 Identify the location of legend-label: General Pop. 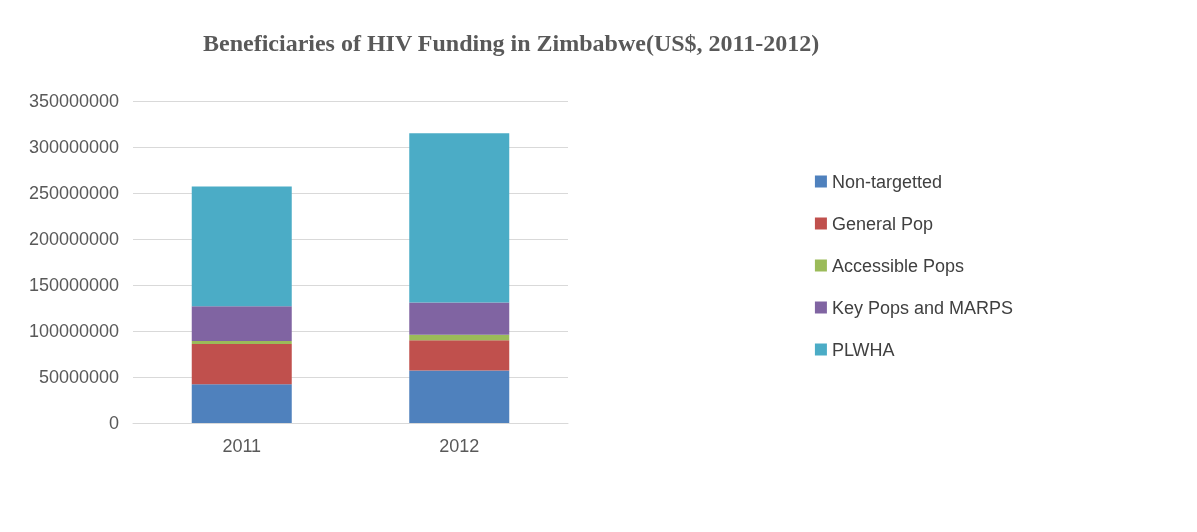
(882, 223).